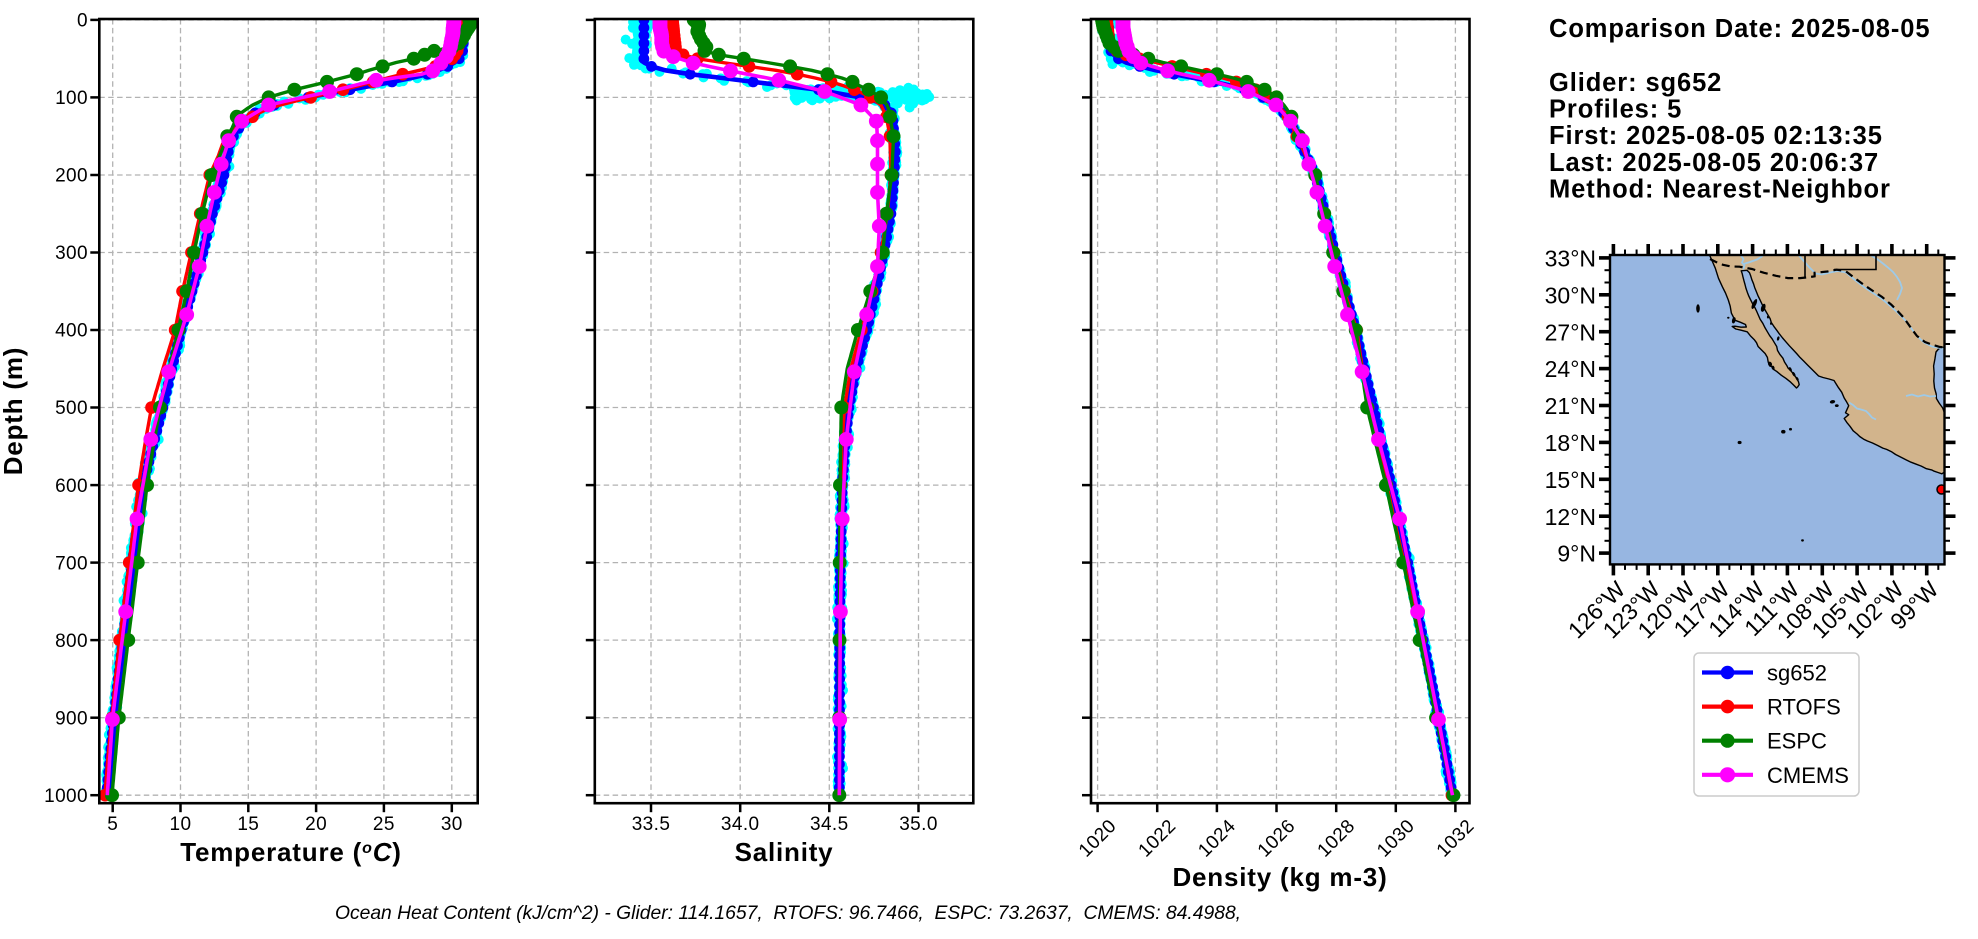 The image size is (1978, 939). Describe the element at coordinates (1570, 517) in the screenshot. I see `svg-text: 12°N` at that location.